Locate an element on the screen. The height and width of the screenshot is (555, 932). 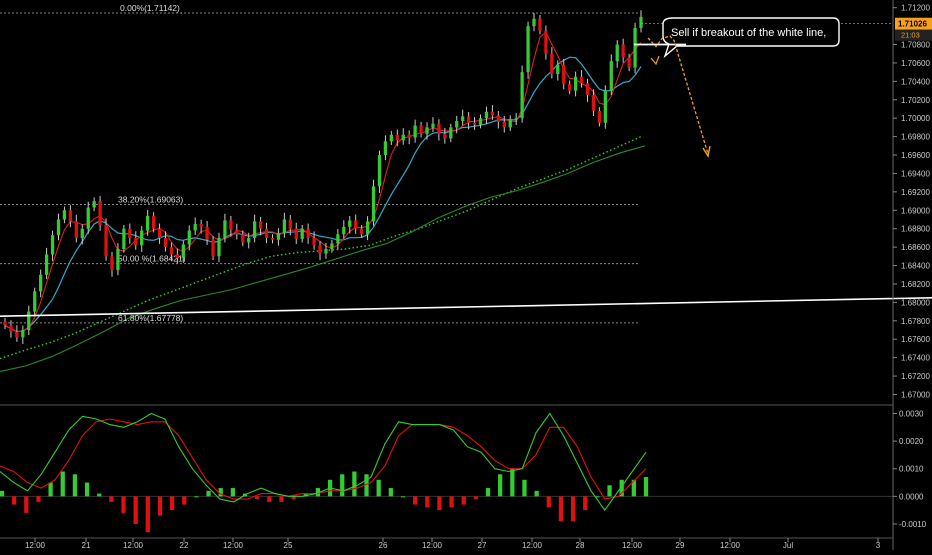
current-price-label: 1.71026 is located at coordinates (912, 24).